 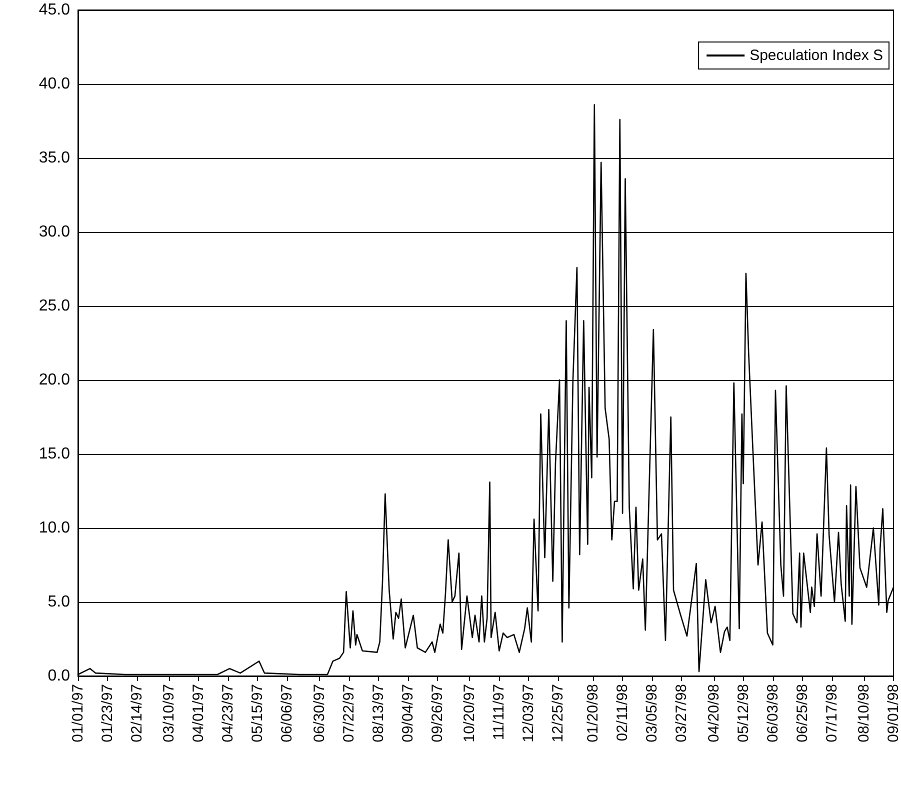 What do you see at coordinates (199, 713) in the screenshot?
I see `x-tick-label: 04/01/97` at bounding box center [199, 713].